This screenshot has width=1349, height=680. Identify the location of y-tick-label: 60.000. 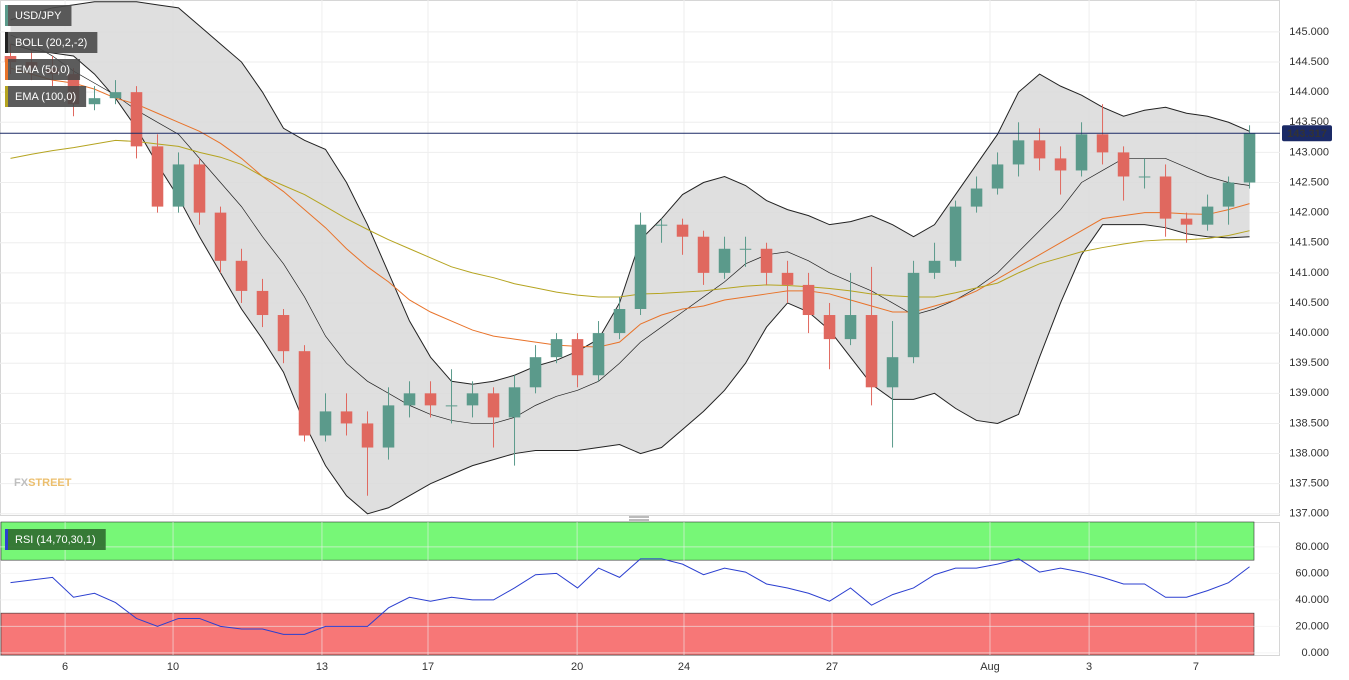
(1312, 573).